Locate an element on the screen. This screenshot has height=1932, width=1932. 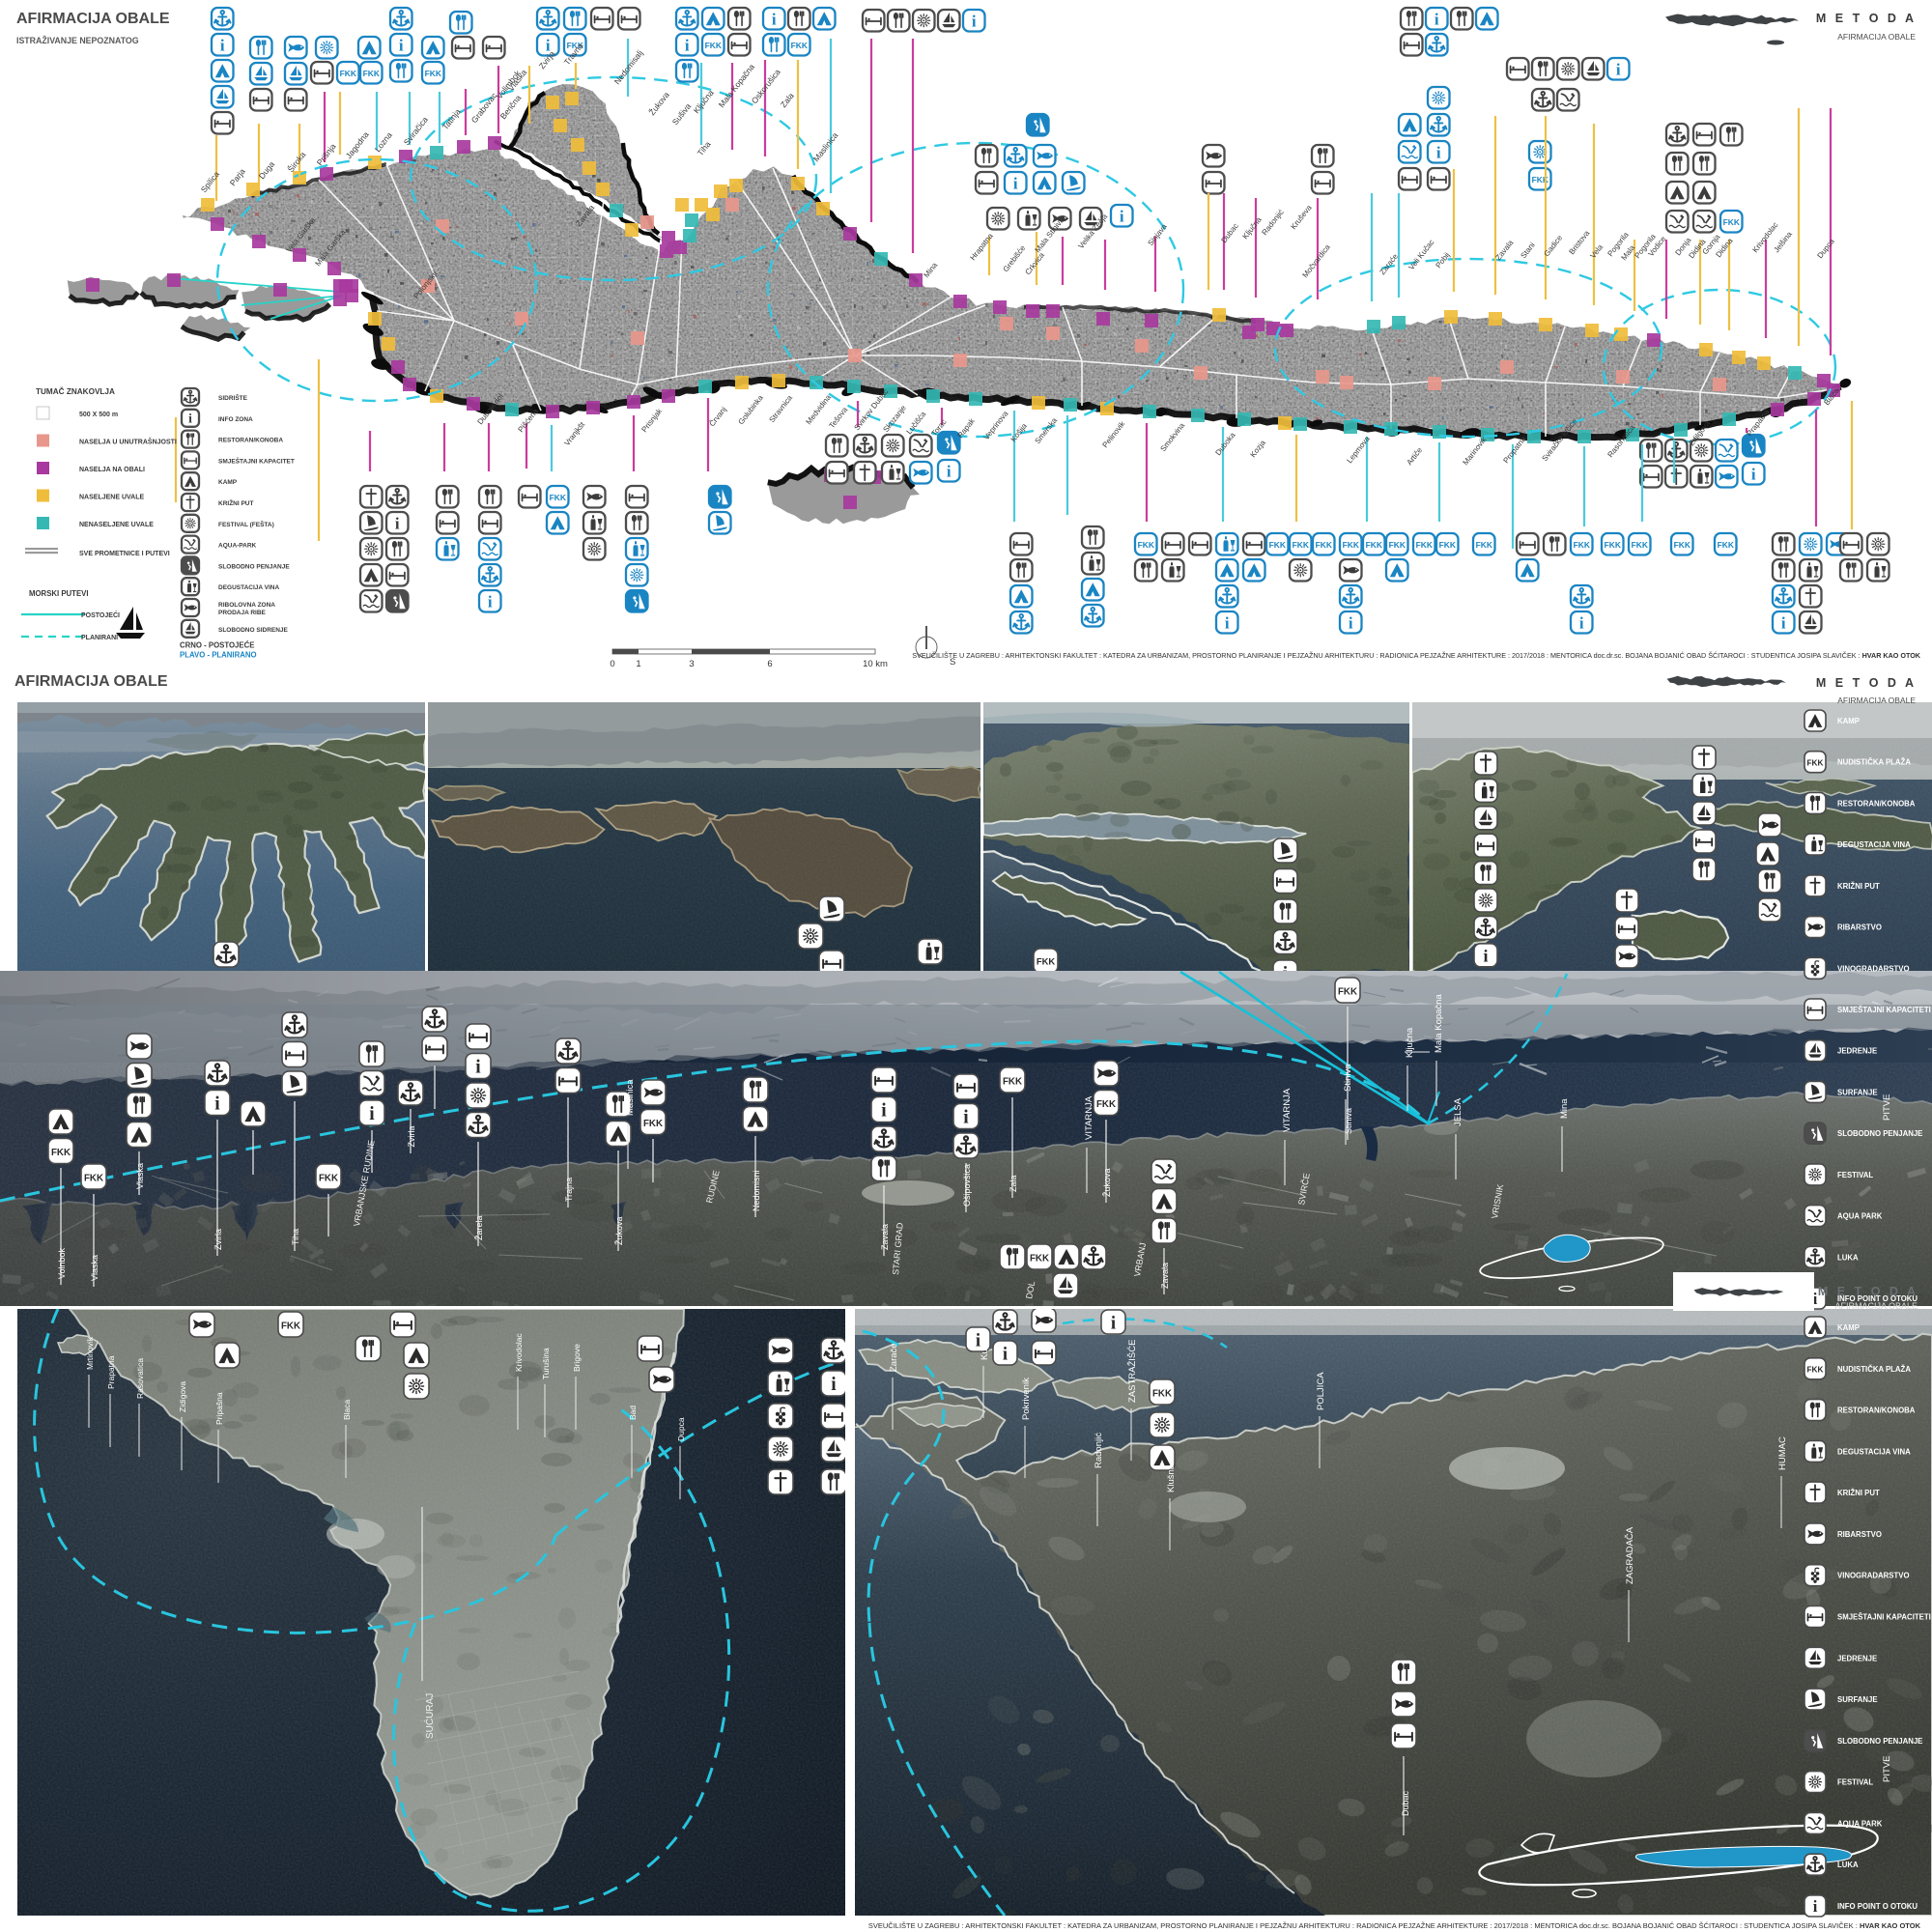
svg-text: INFO ZONA is located at coordinates (235, 419).